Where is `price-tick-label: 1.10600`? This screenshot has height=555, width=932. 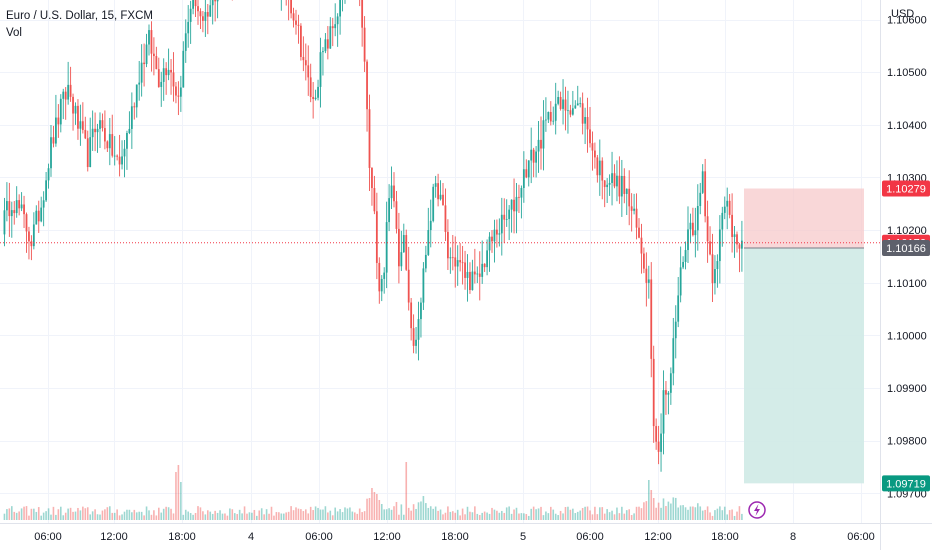 price-tick-label: 1.10600 is located at coordinates (907, 21).